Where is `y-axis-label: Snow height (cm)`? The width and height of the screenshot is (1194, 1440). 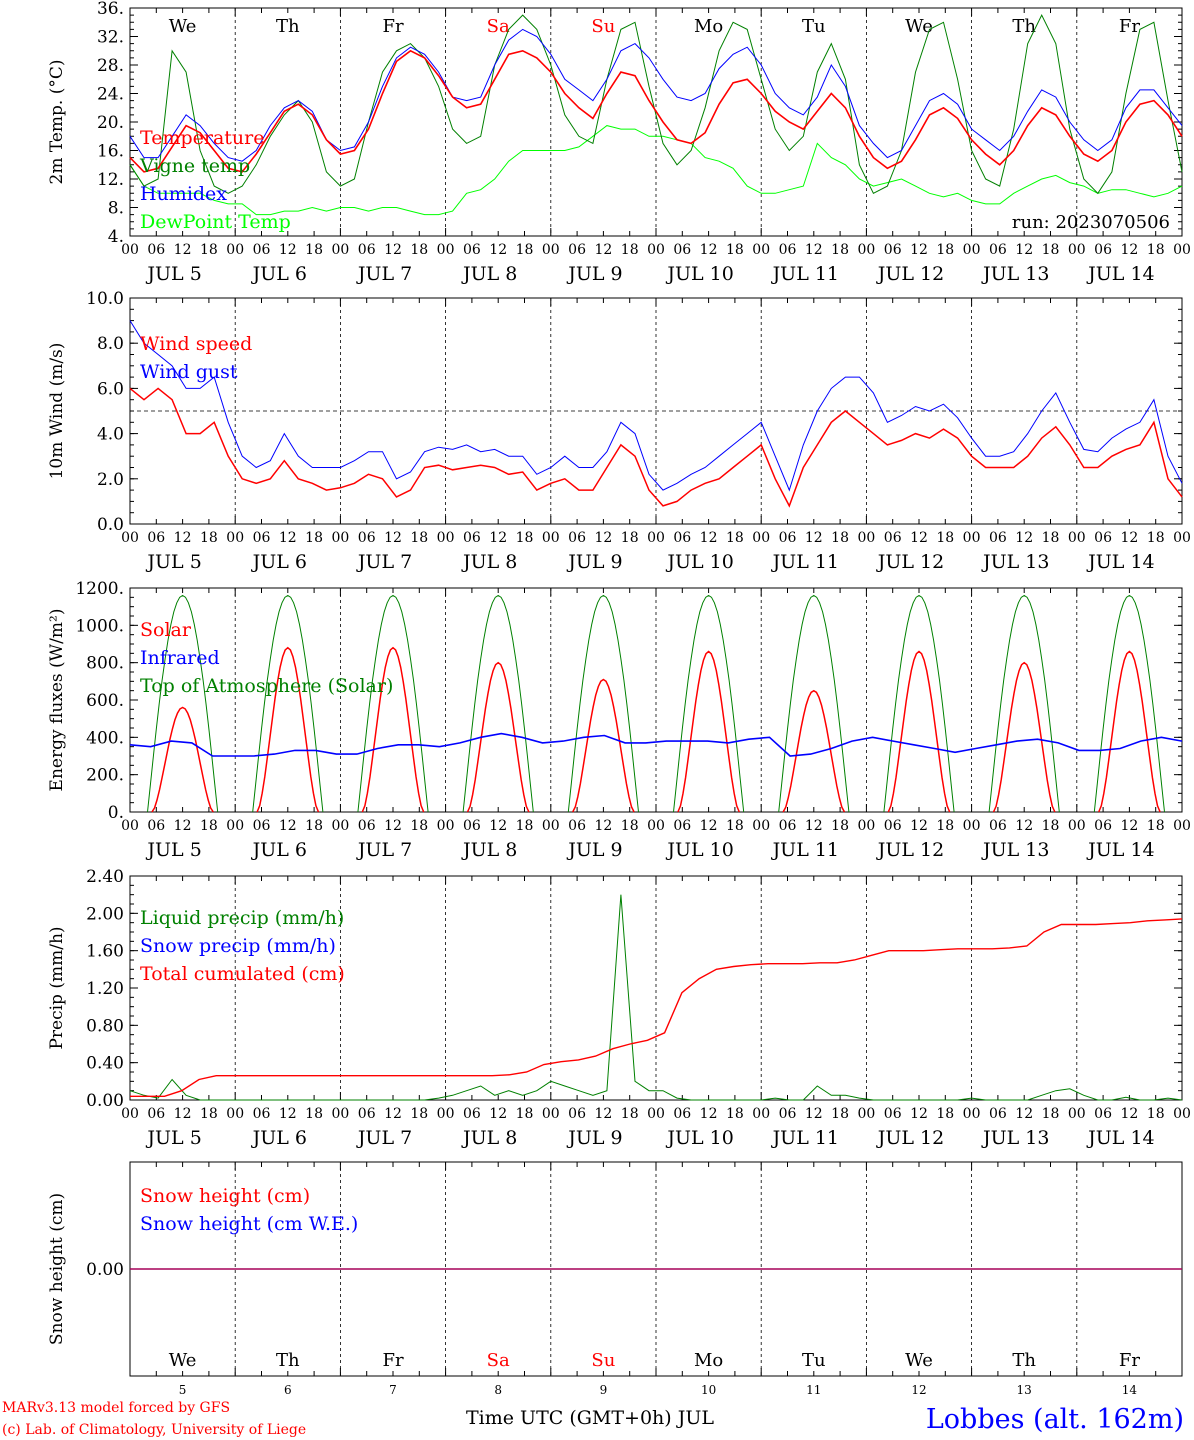
y-axis-label: Snow height (cm) is located at coordinates (57, 1269).